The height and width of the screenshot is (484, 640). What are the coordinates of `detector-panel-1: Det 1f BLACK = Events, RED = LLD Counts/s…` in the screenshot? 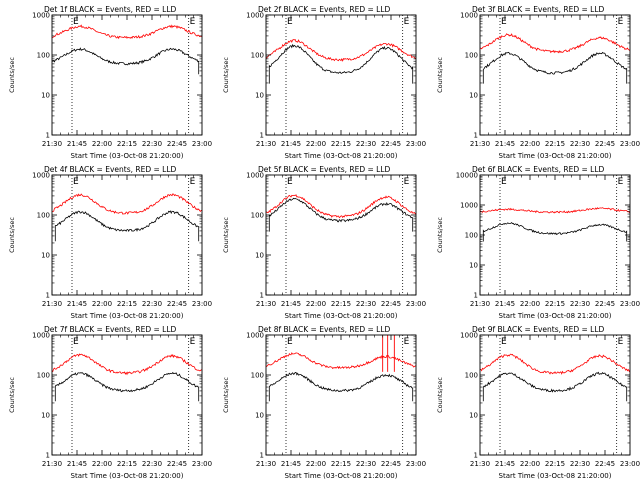 It's located at (110, 82).